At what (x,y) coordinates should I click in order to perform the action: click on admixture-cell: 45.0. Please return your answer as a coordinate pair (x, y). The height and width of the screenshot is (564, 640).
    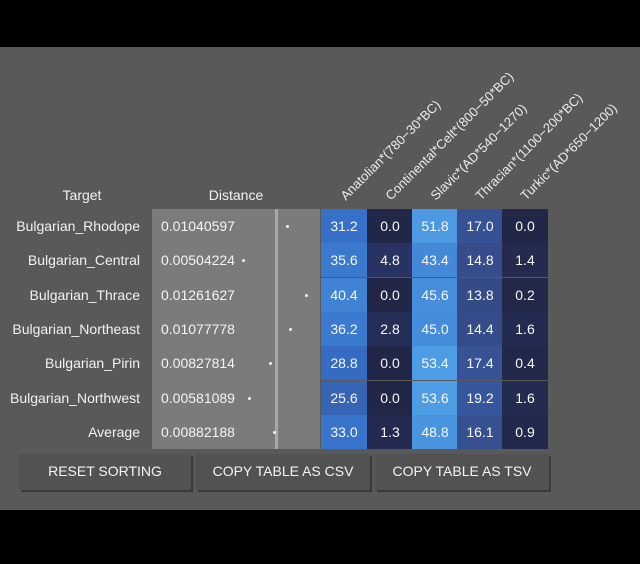
    Looking at the image, I should click on (435, 329).